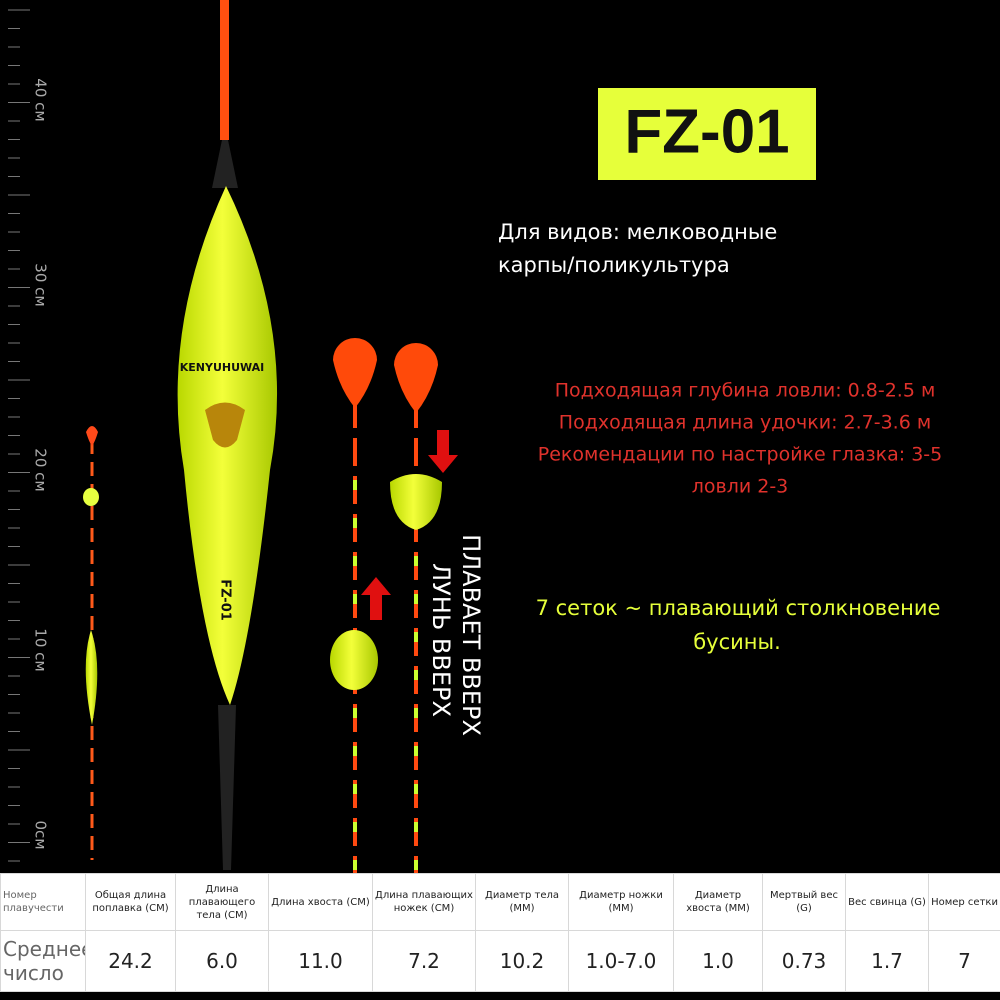 The height and width of the screenshot is (1000, 1000). What do you see at coordinates (41, 834) in the screenshot?
I see `ruler-label: 0см` at bounding box center [41, 834].